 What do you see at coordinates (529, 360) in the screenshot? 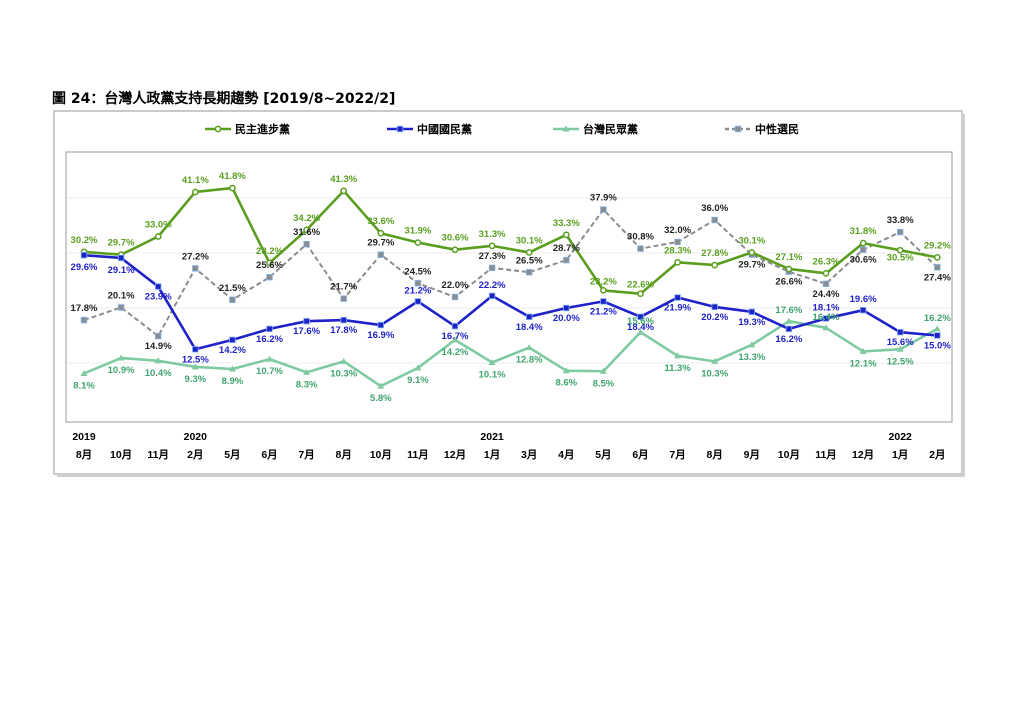
I see `data-label: 12.8%` at bounding box center [529, 360].